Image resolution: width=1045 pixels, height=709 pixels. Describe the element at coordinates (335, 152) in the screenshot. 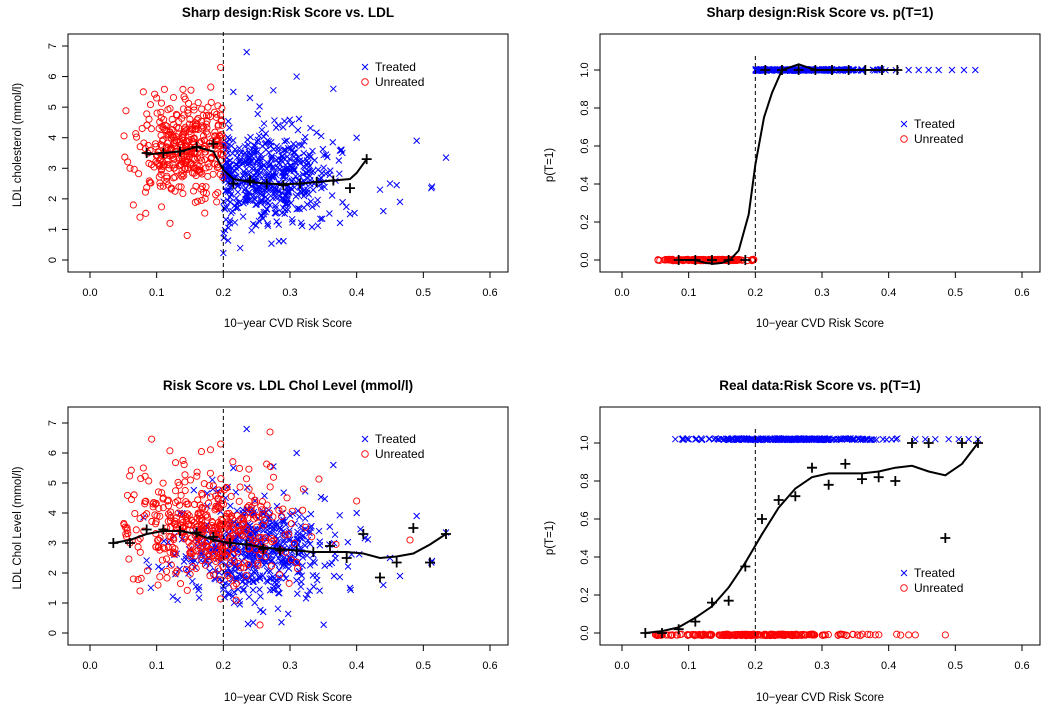

I see `treated-series` at that location.